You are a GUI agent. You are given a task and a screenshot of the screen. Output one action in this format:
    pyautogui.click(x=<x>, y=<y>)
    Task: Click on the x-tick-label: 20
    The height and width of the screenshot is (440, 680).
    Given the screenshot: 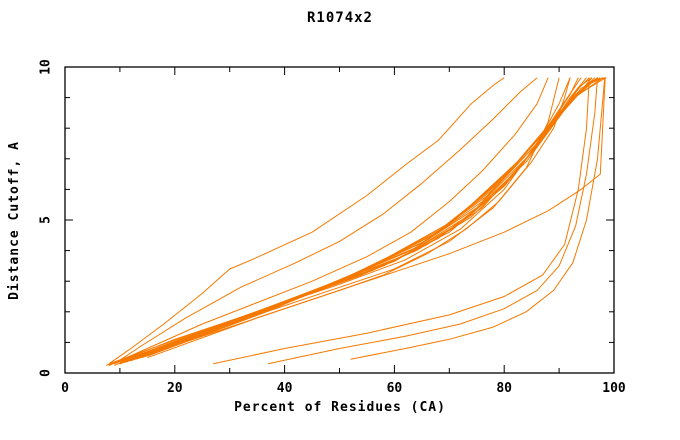 What is the action you would take?
    pyautogui.click(x=174, y=388)
    